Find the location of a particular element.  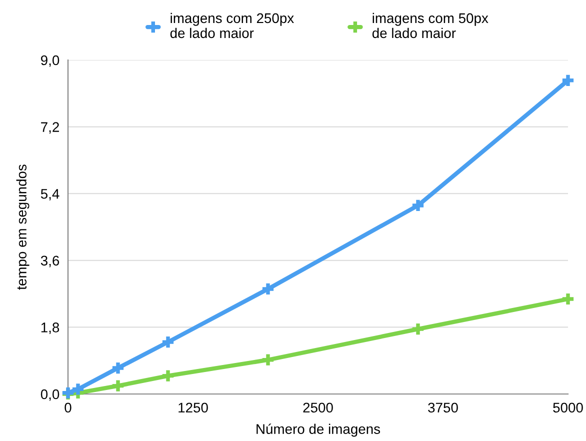

y-tick-label: 1,8 is located at coordinates (50, 328).